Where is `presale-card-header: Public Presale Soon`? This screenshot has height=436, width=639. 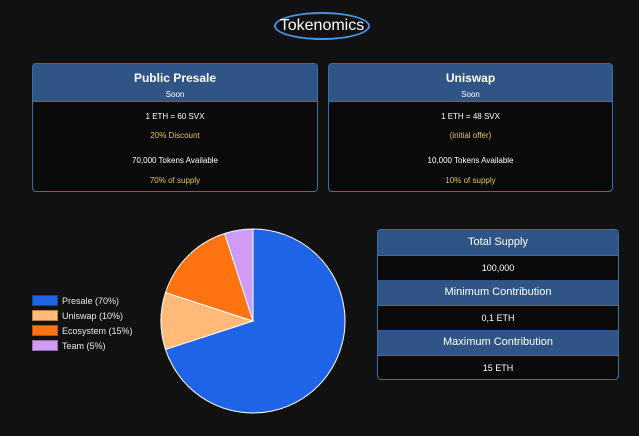 presale-card-header: Public Presale Soon is located at coordinates (175, 83).